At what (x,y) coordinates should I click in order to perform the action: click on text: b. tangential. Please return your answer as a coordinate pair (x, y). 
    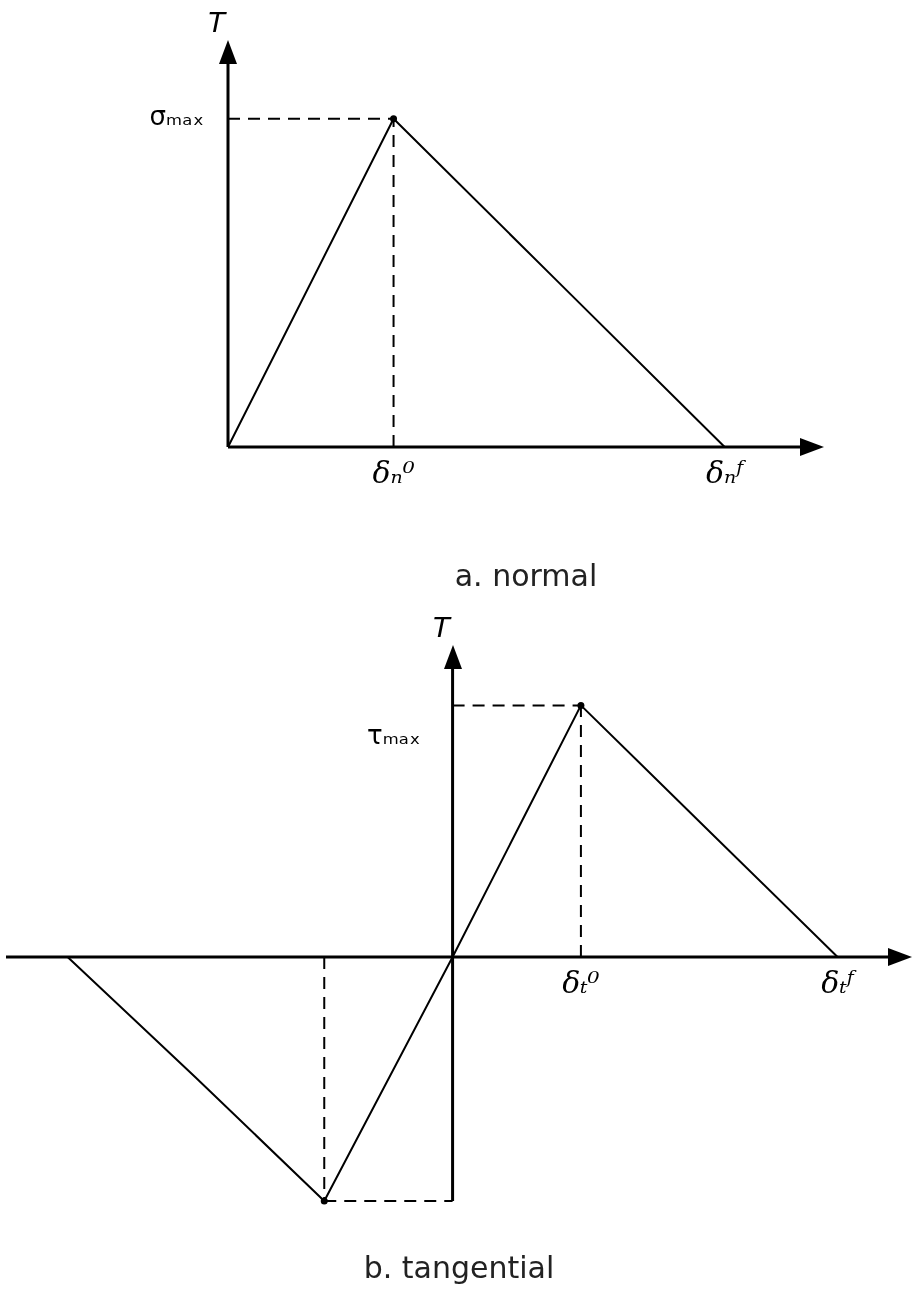
    Looking at the image, I should click on (459, 1267).